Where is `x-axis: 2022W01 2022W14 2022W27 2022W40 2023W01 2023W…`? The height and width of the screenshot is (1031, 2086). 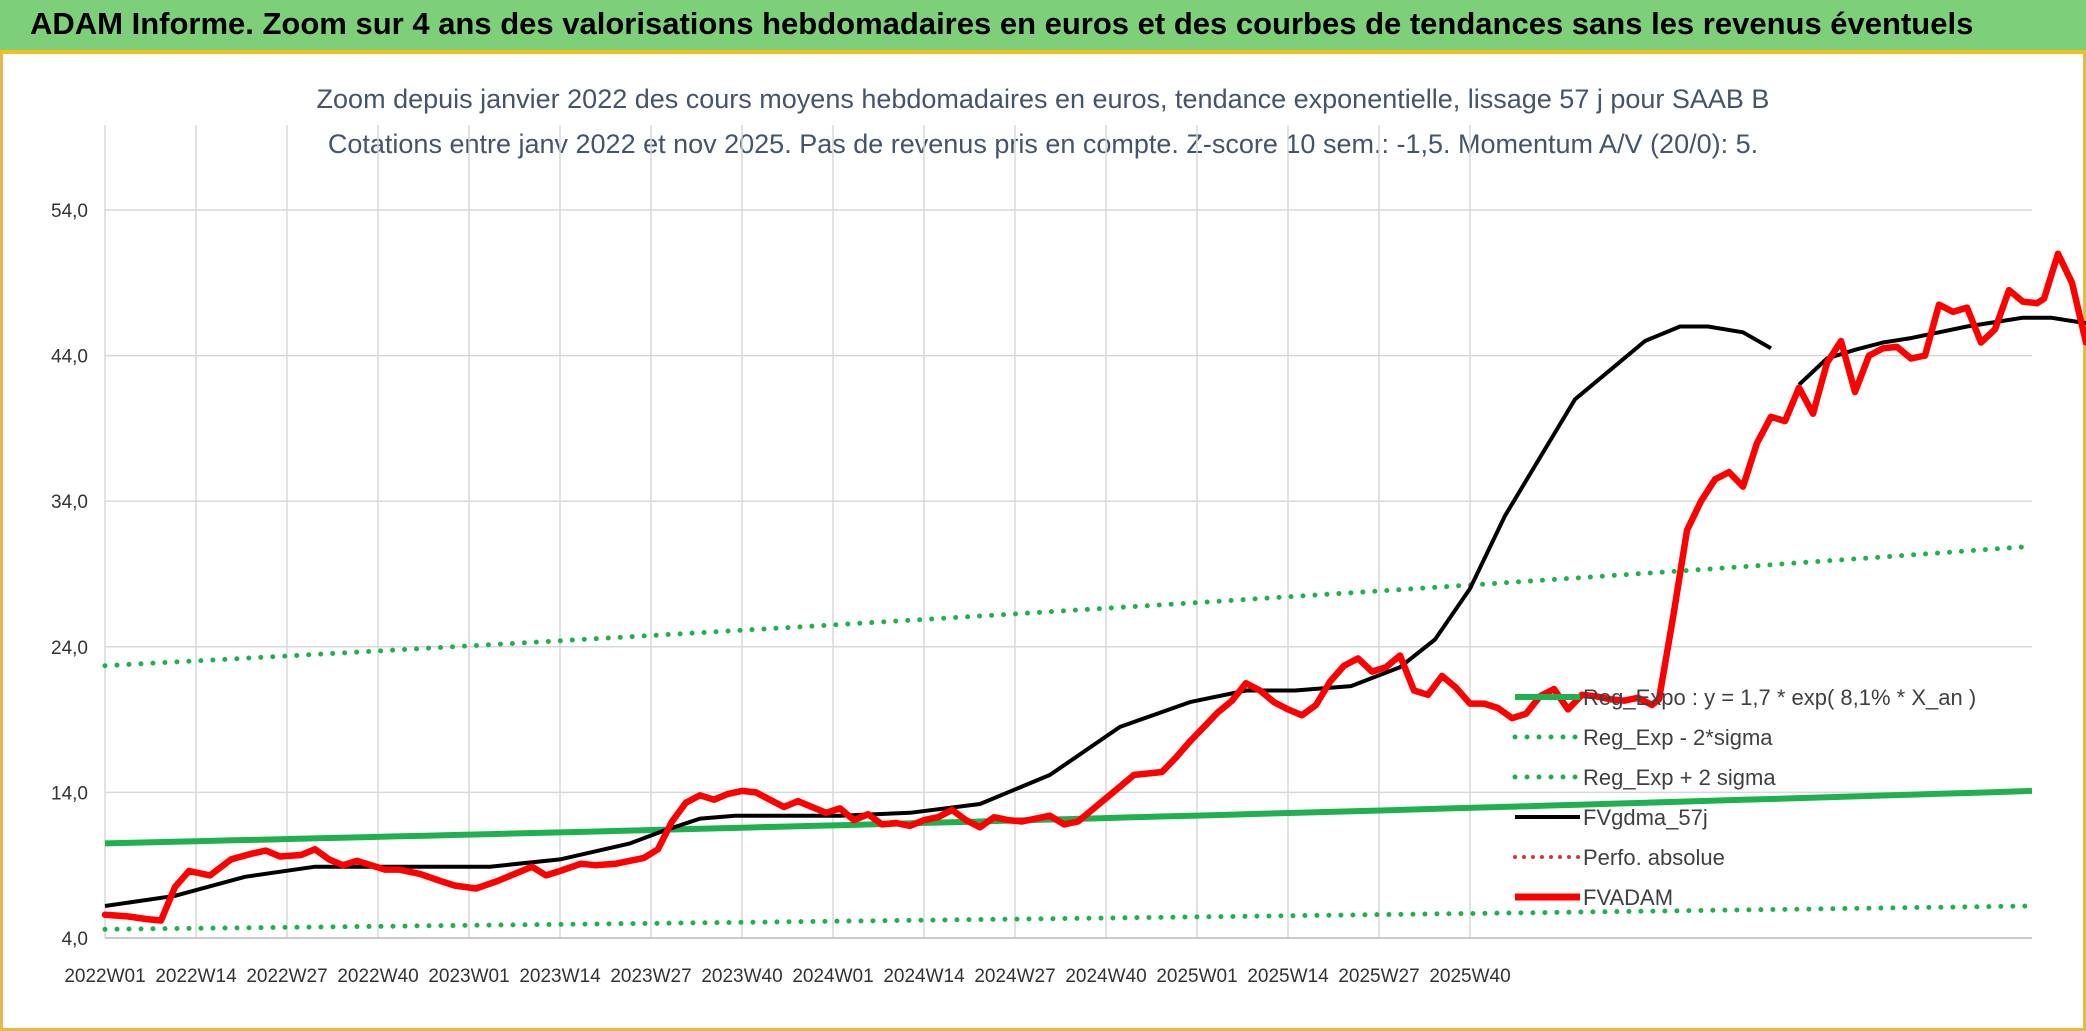
x-axis: 2022W01 2022W14 2022W27 2022W40 2023W01 2023W… is located at coordinates (787, 976).